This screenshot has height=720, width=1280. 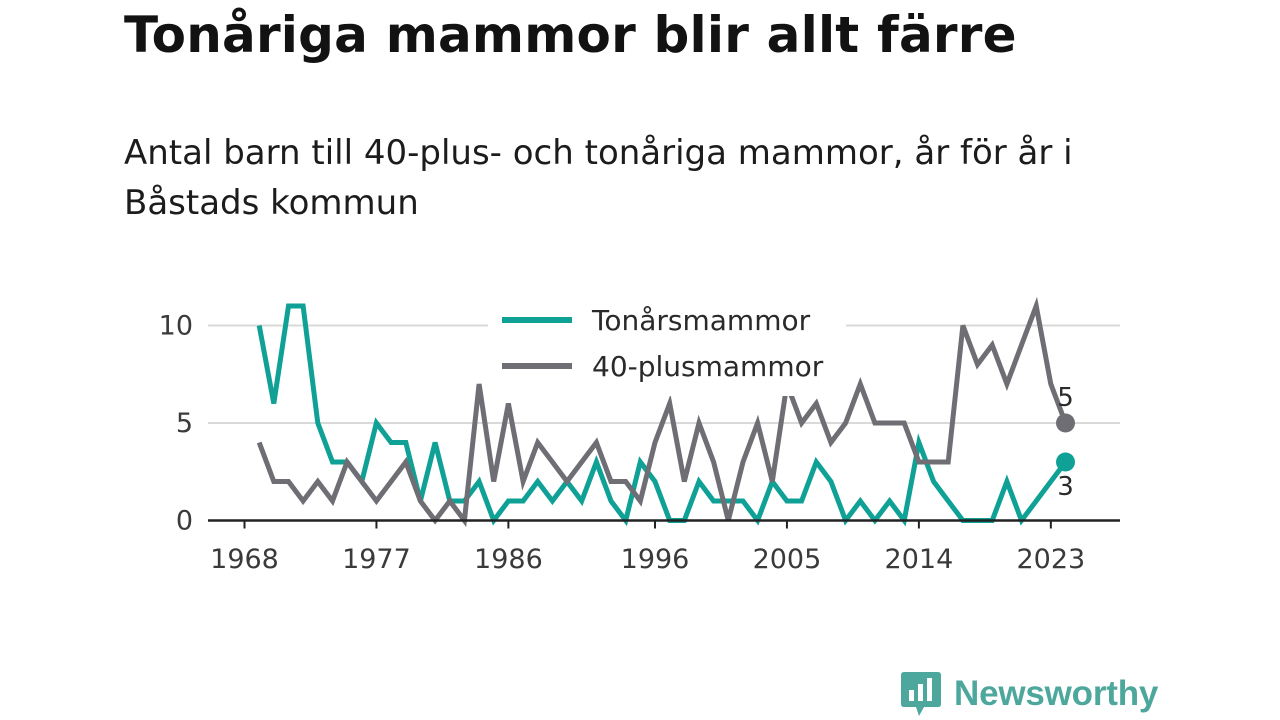 What do you see at coordinates (184, 521) in the screenshot?
I see `y-tick-label: 0` at bounding box center [184, 521].